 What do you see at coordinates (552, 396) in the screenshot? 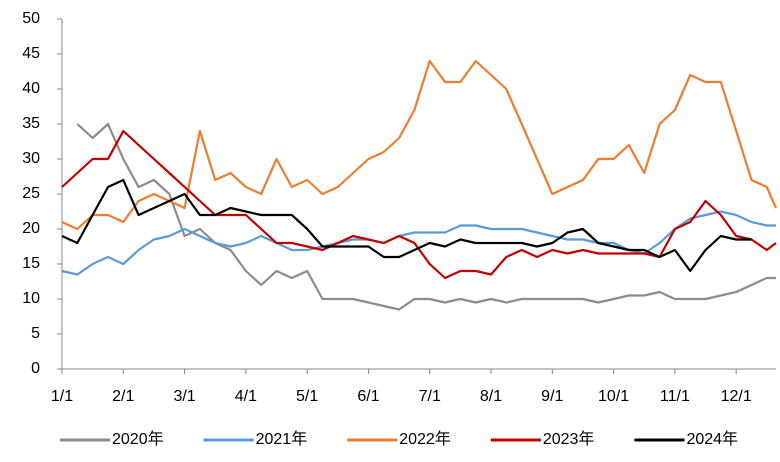
I see `x-tick-label: 9/1` at bounding box center [552, 396].